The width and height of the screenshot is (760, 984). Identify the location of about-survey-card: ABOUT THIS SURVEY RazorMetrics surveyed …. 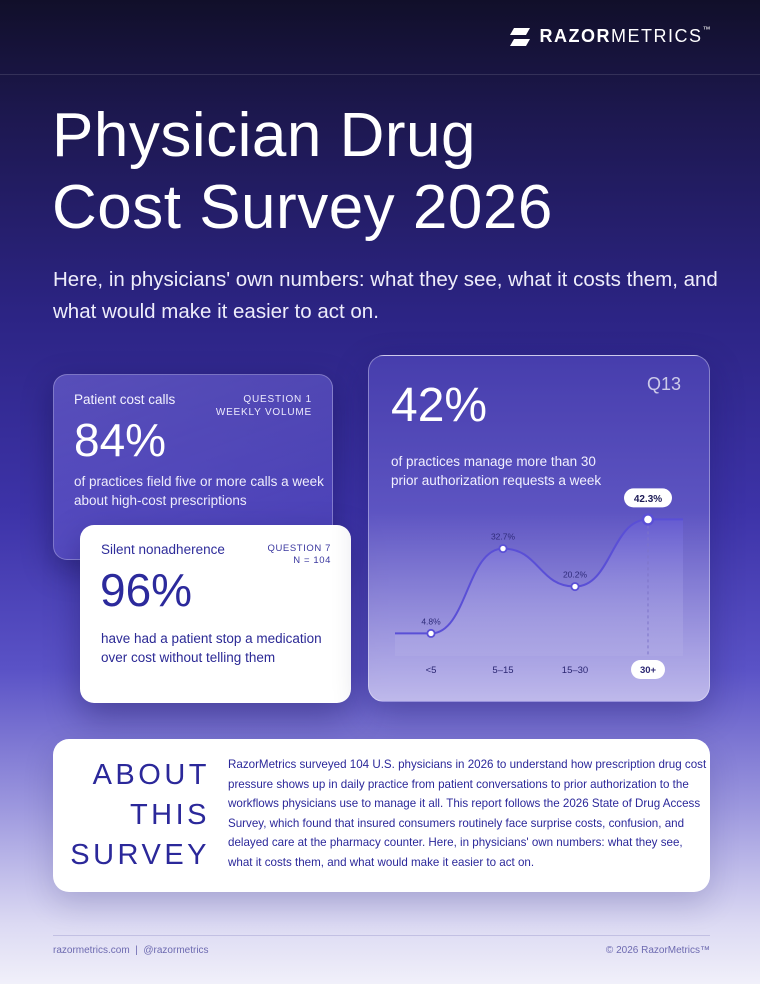
(381, 815).